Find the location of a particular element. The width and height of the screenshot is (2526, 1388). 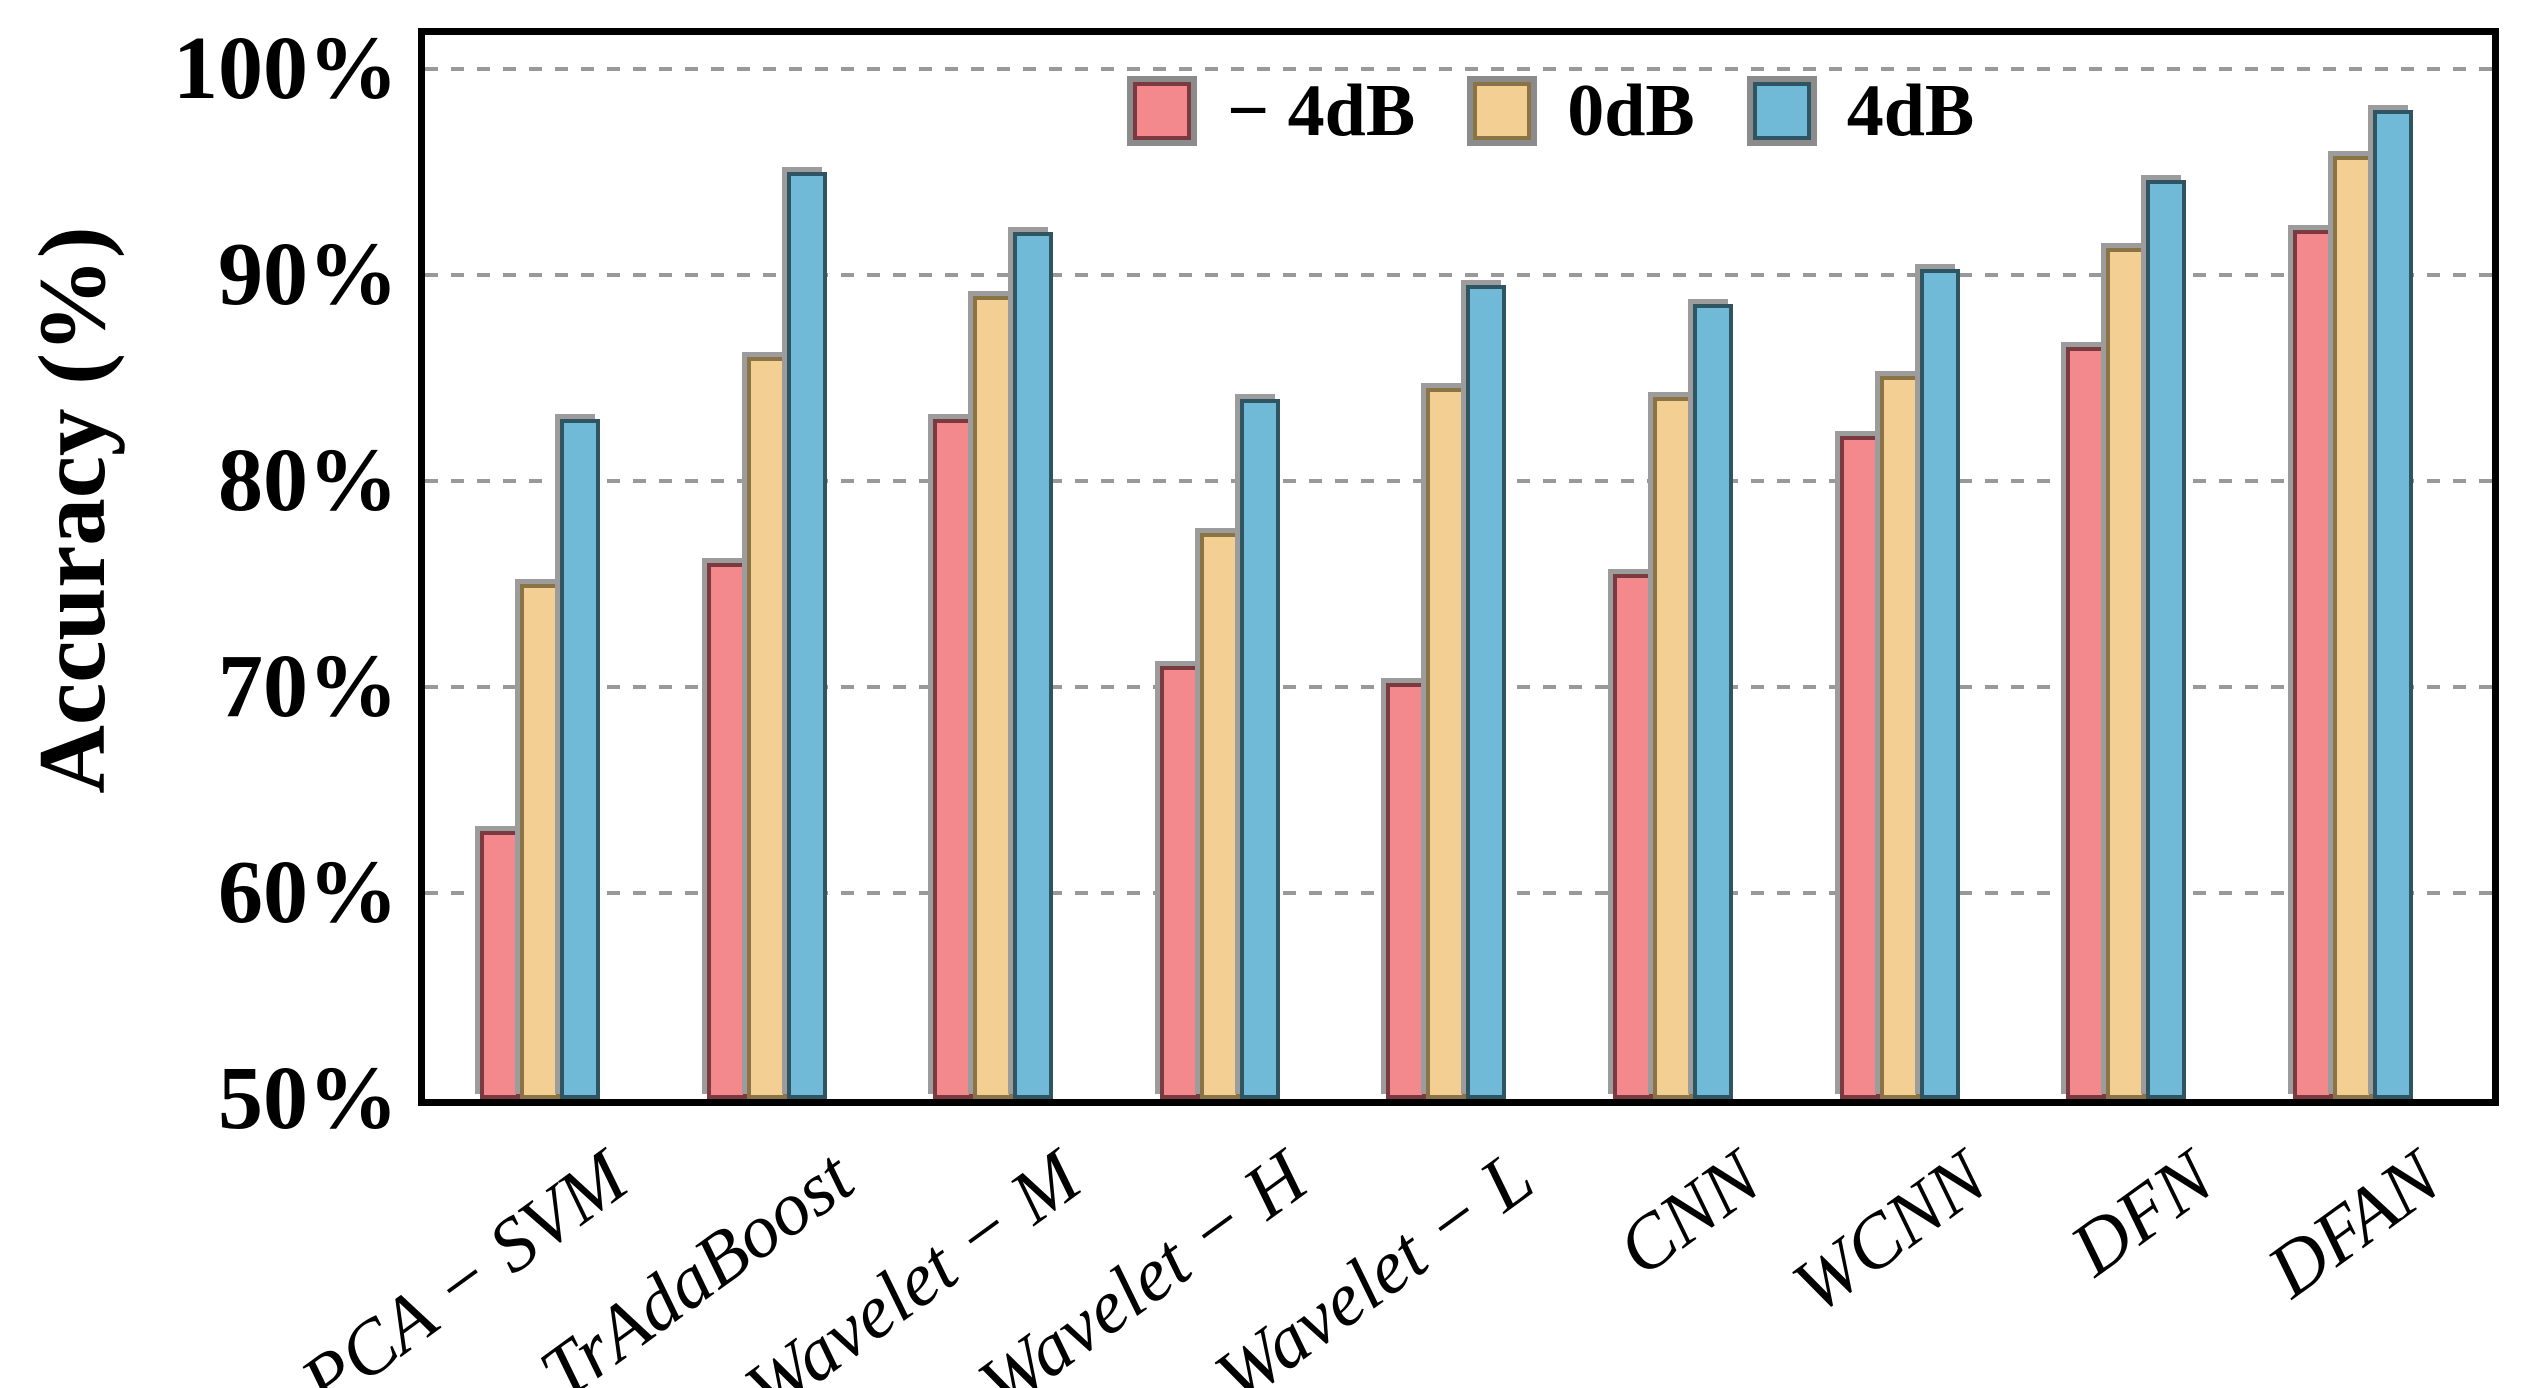

bar-−4dB-DFN is located at coordinates (2086, 723).